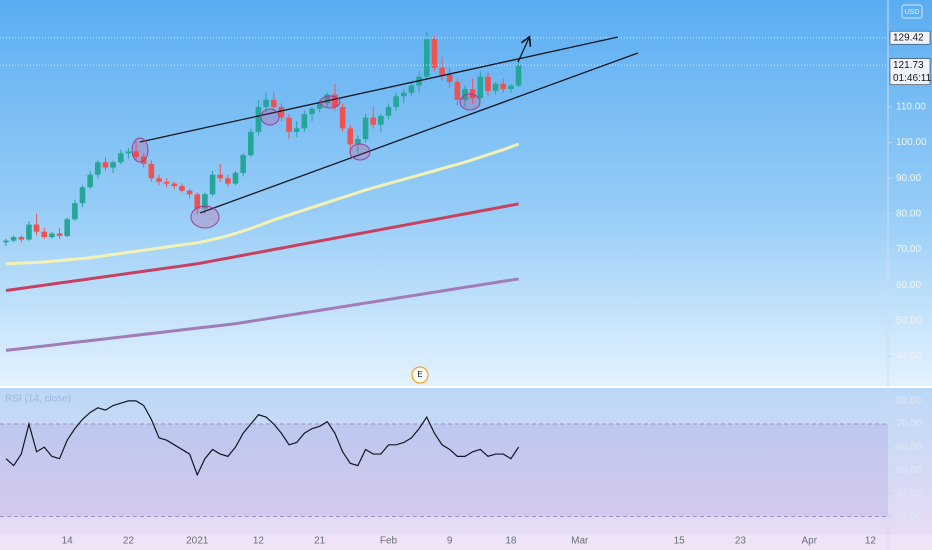 The image size is (932, 550). Describe the element at coordinates (908, 65) in the screenshot. I see `price-label: 121.73` at that location.